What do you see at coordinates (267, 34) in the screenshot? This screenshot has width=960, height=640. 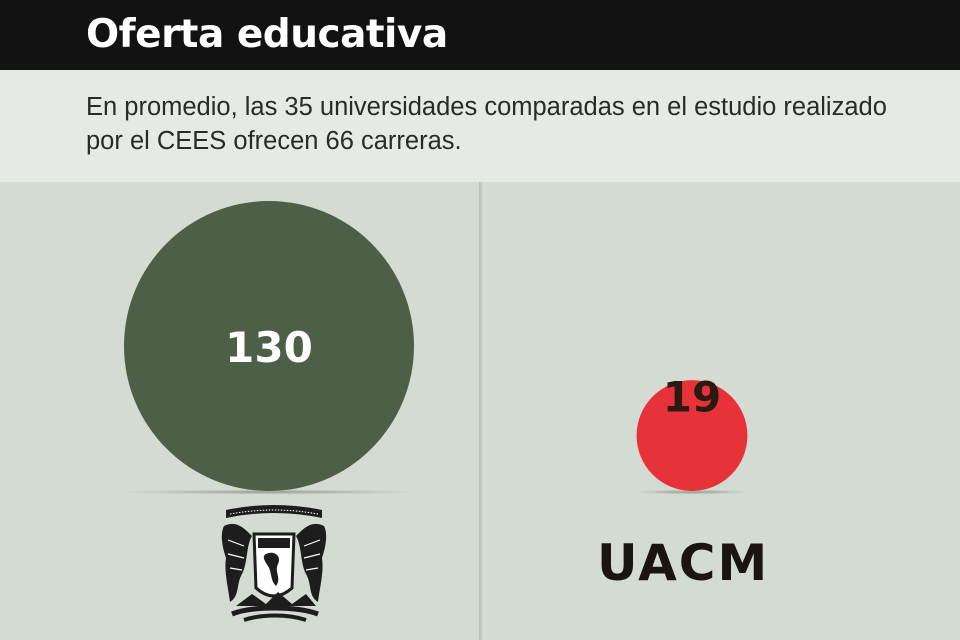 I see `page-title: Oferta educativa` at bounding box center [267, 34].